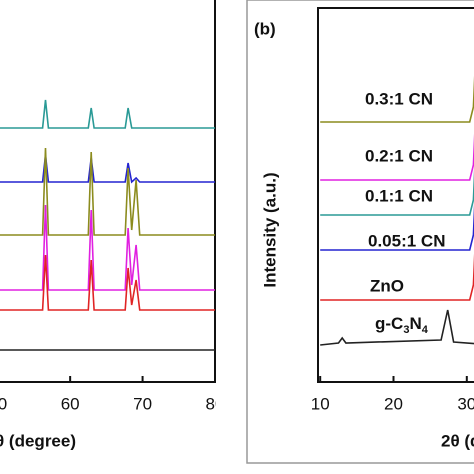 The width and height of the screenshot is (474, 474). Describe the element at coordinates (142, 403) in the screenshot. I see `x-tick-label: 70` at that location.